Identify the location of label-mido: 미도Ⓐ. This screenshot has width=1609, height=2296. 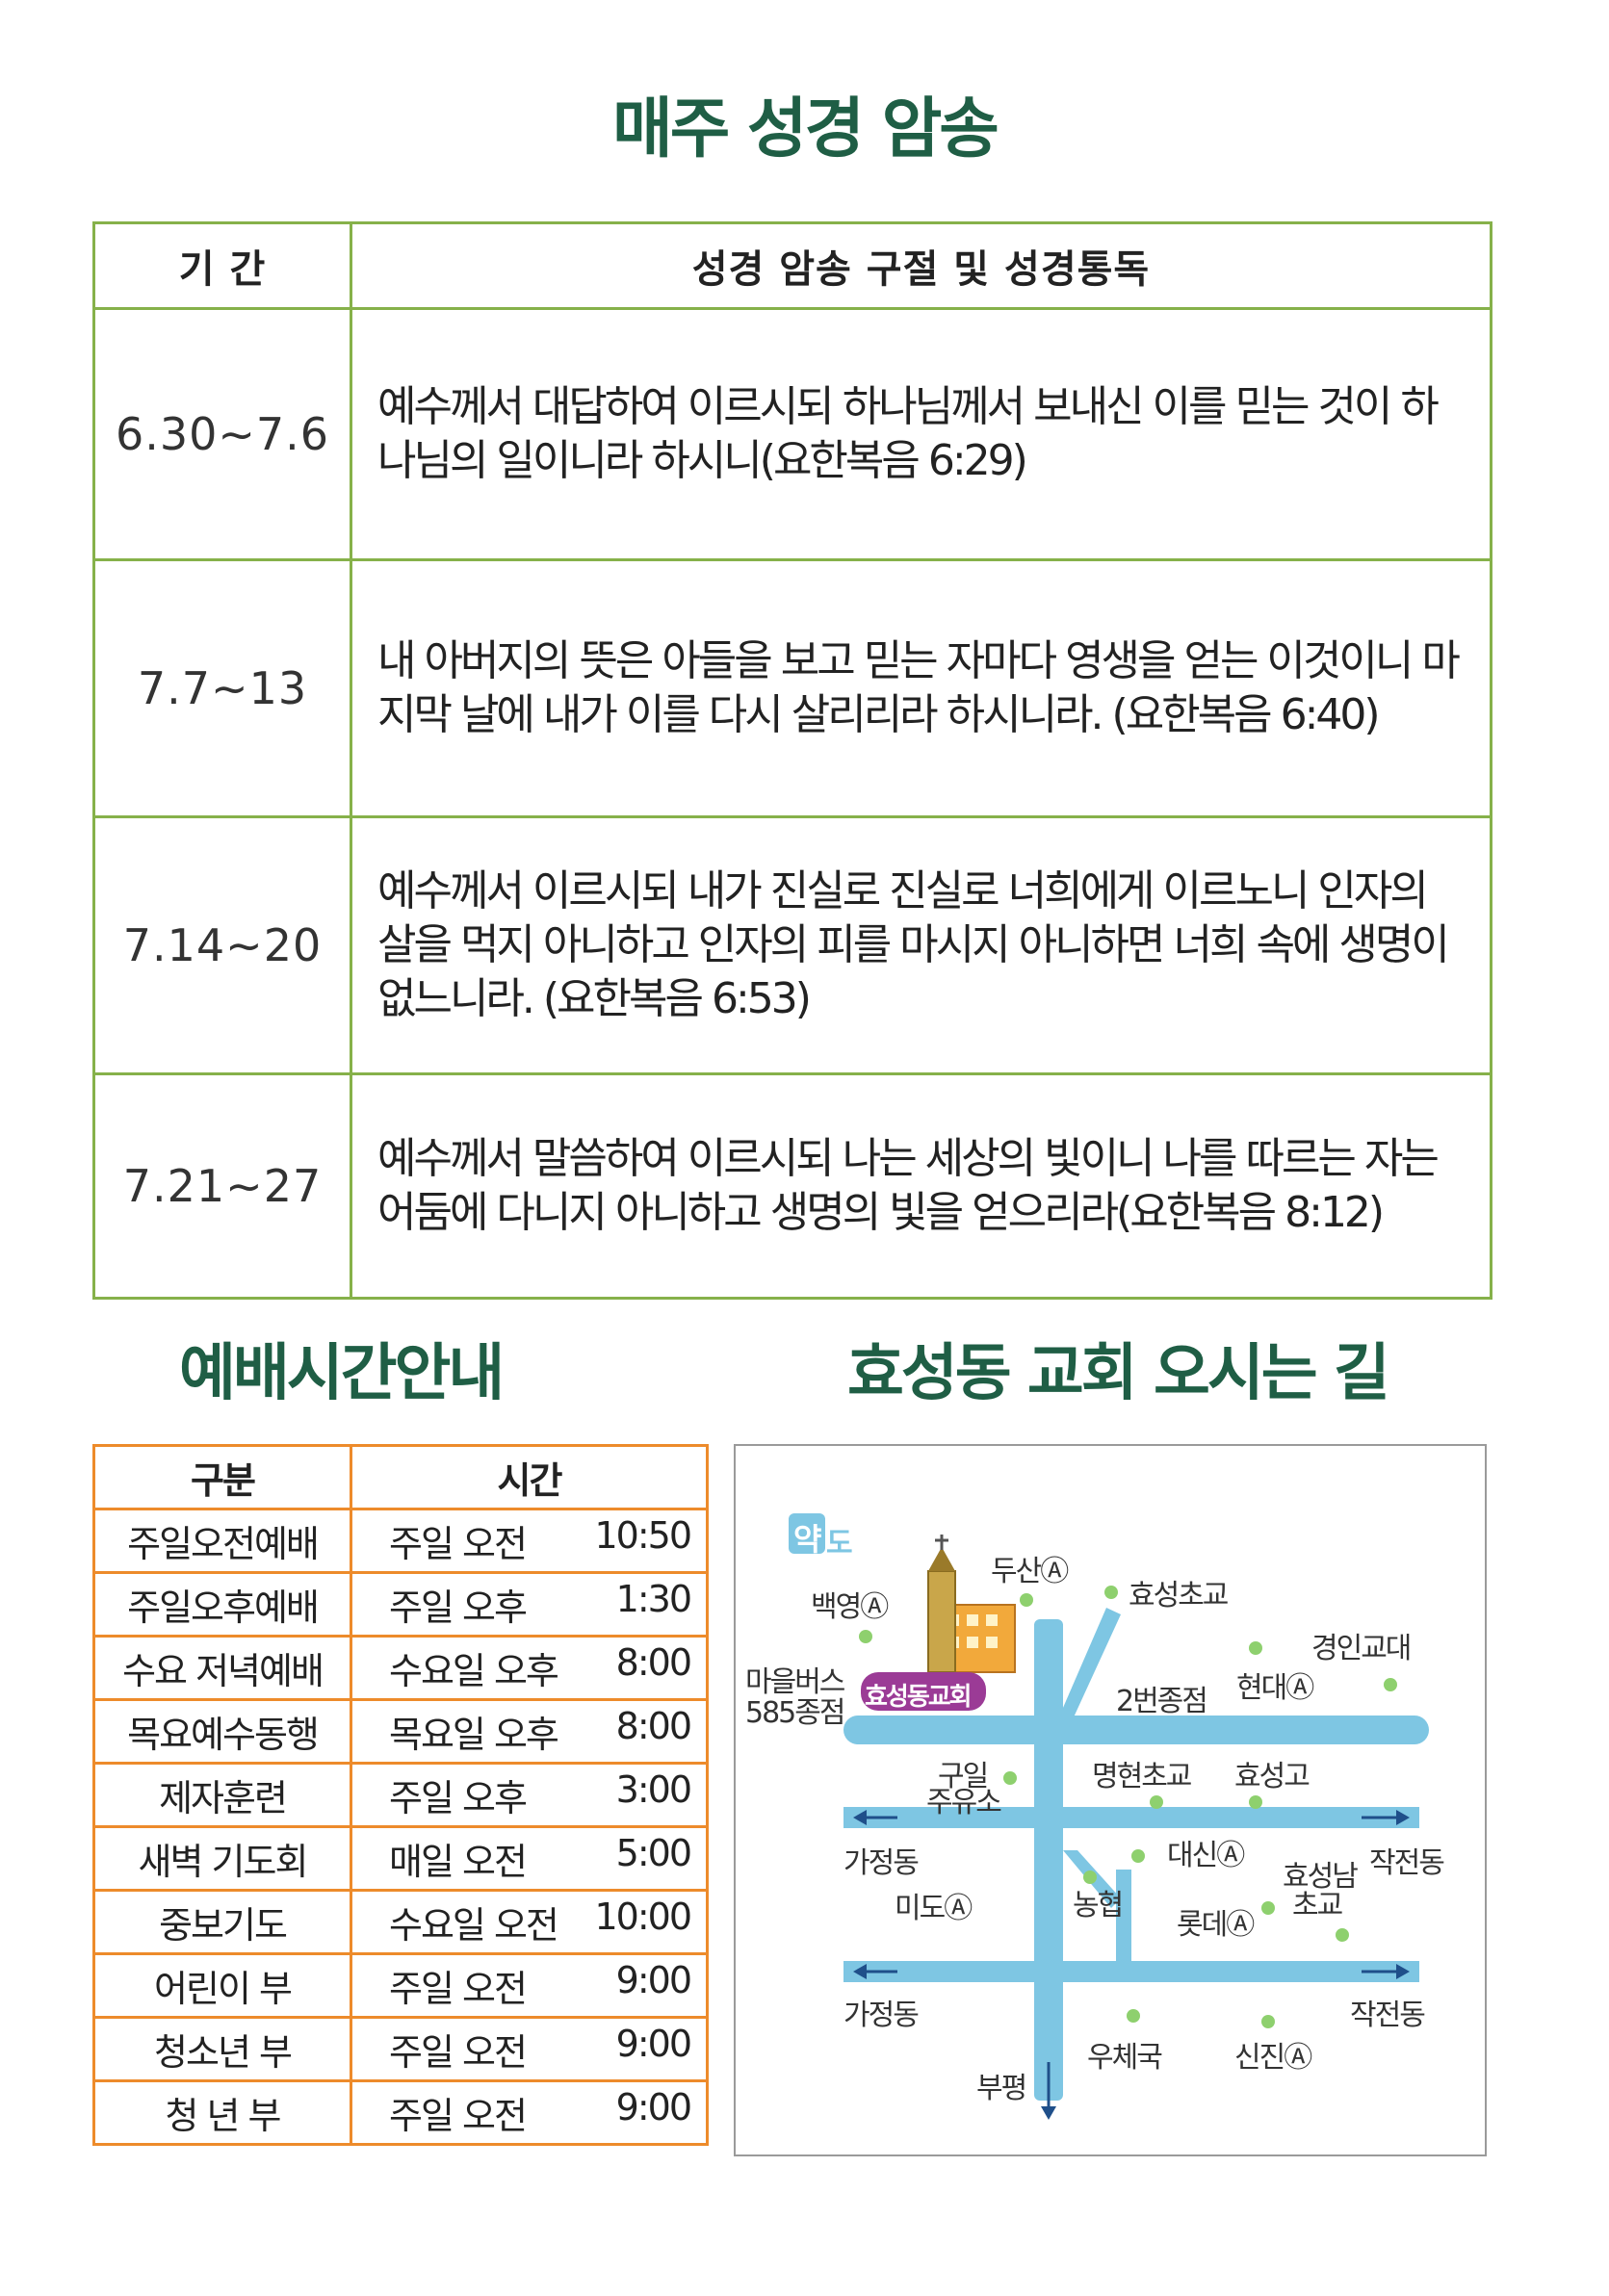
(934, 1908).